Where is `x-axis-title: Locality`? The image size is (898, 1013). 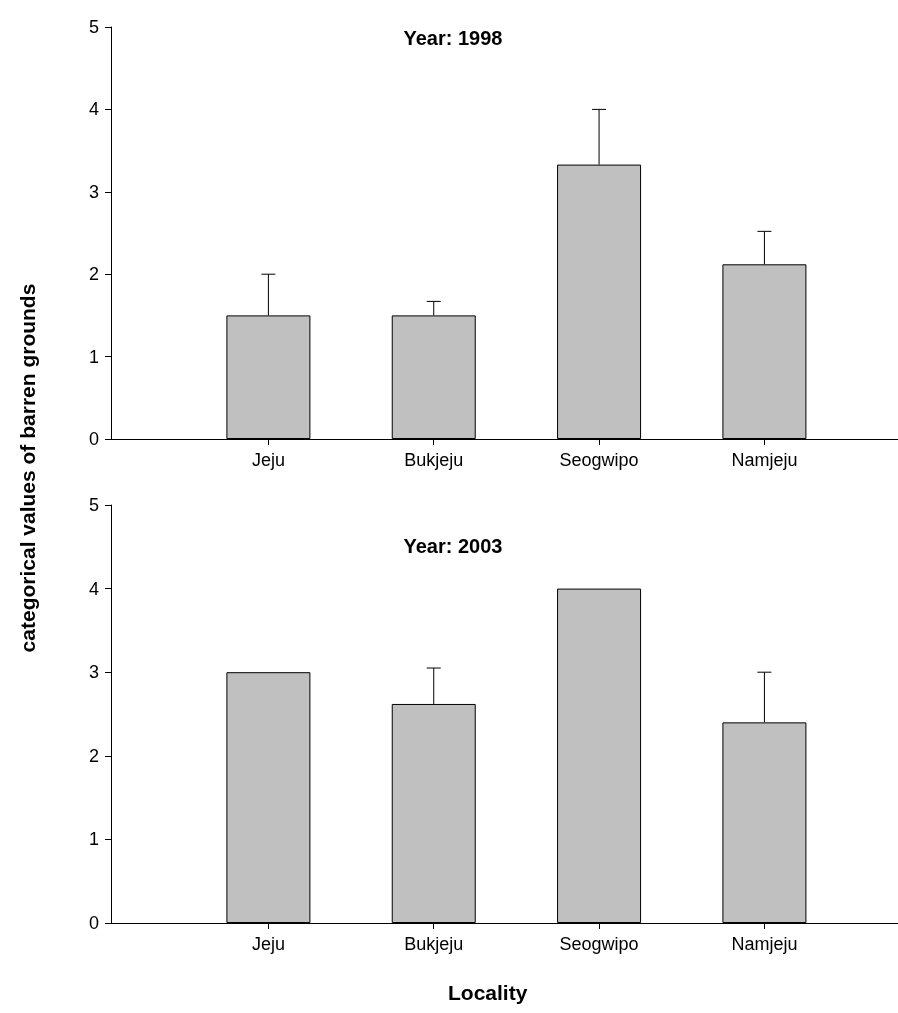 x-axis-title: Locality is located at coordinates (488, 992).